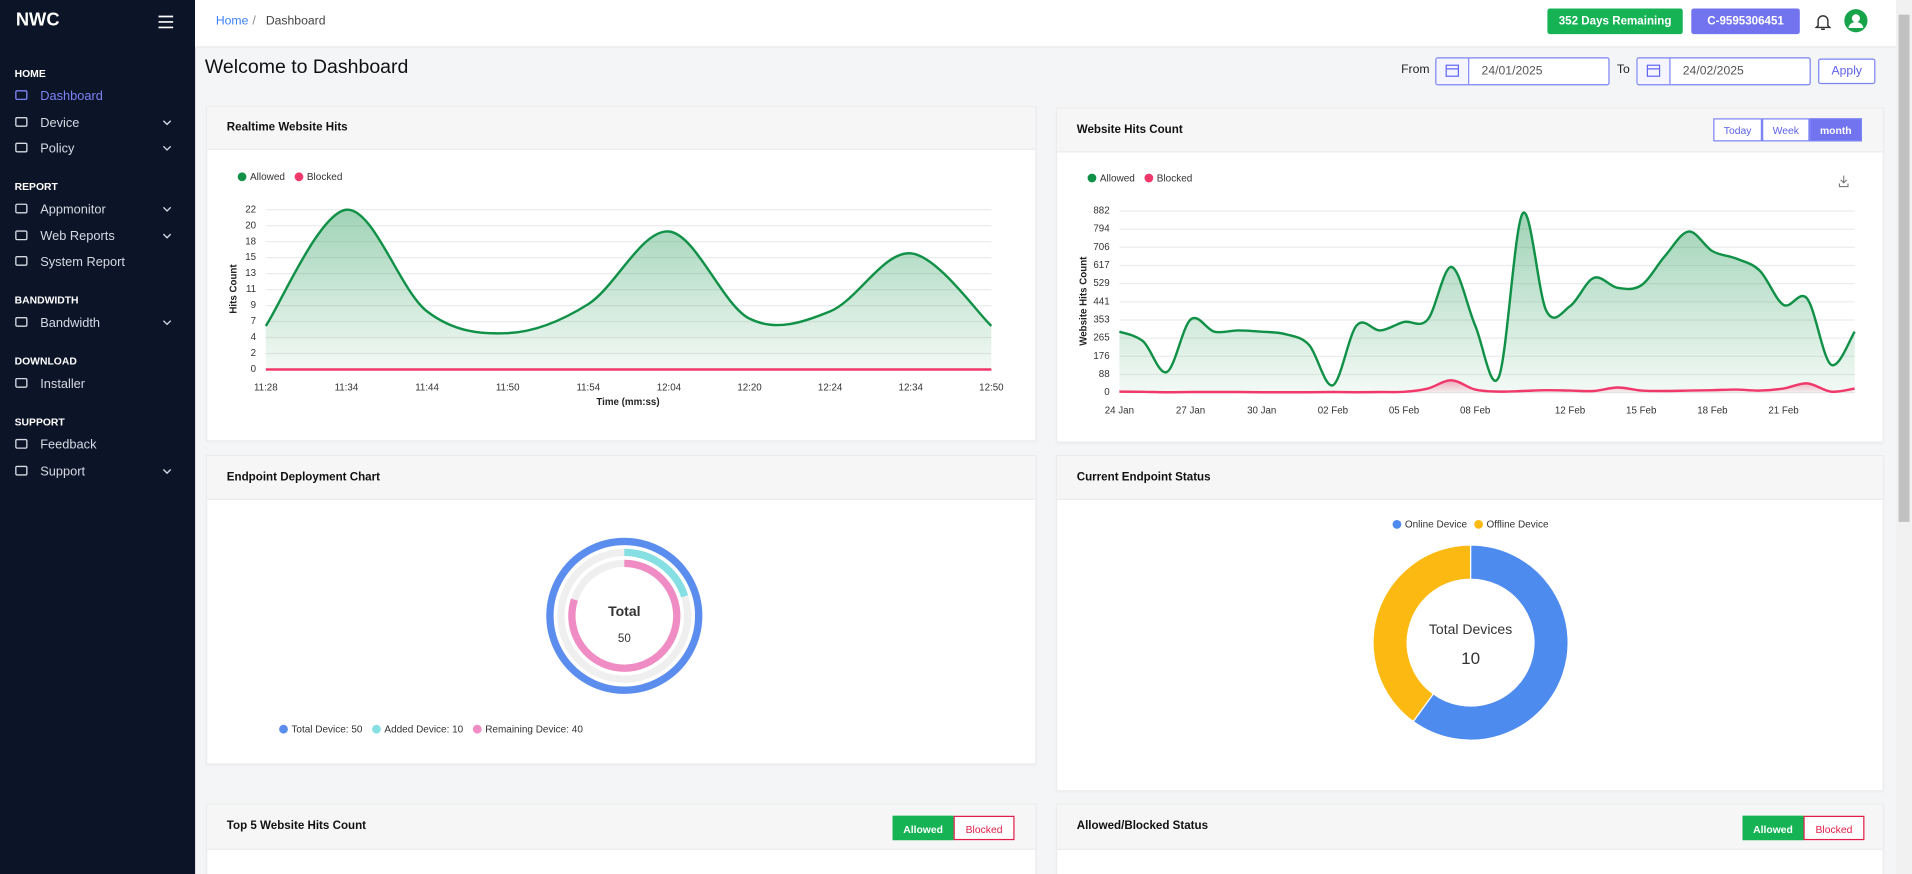 The image size is (1912, 874). Describe the element at coordinates (621, 838) in the screenshot. I see `card: Top 5 Website Hits Count Allowed Blocked` at that location.